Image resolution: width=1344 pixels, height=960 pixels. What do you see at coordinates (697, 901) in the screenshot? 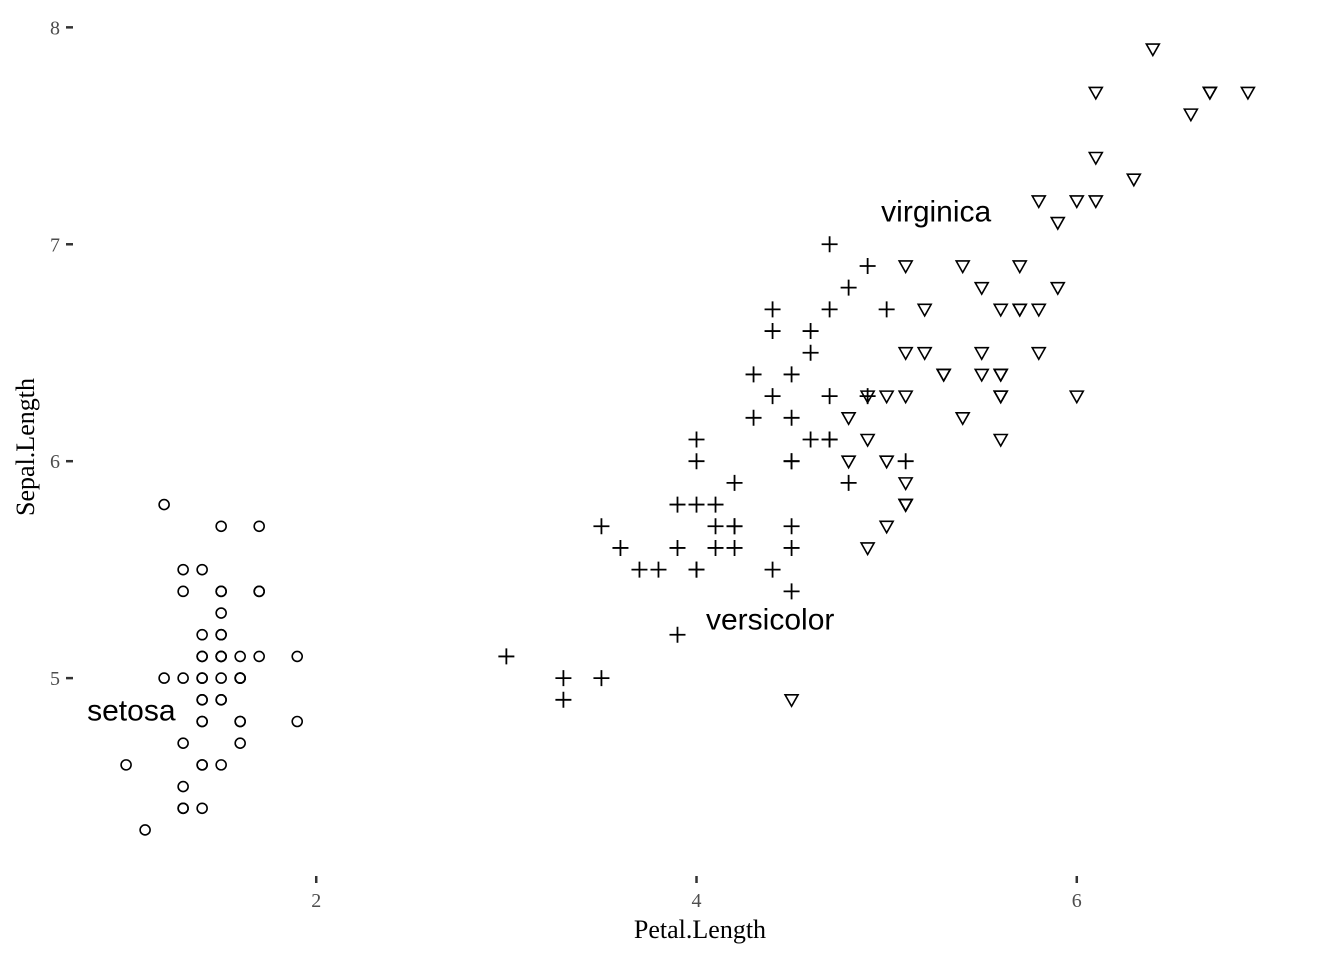
I see `x-tick-label: 4` at bounding box center [697, 901].